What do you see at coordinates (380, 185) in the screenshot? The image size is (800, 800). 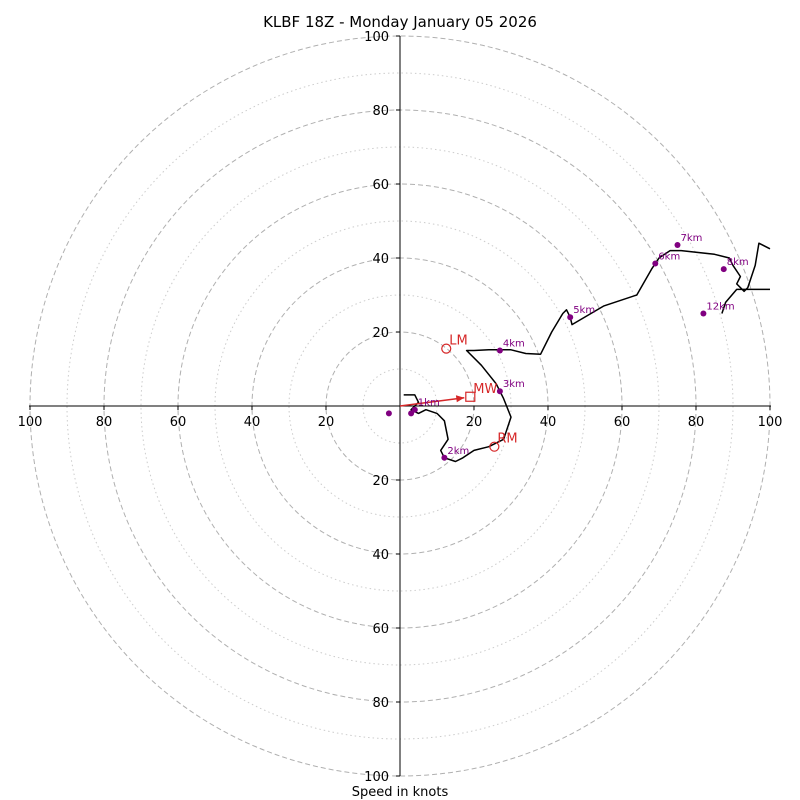 I see `tick-label-top-60: 60` at bounding box center [380, 185].